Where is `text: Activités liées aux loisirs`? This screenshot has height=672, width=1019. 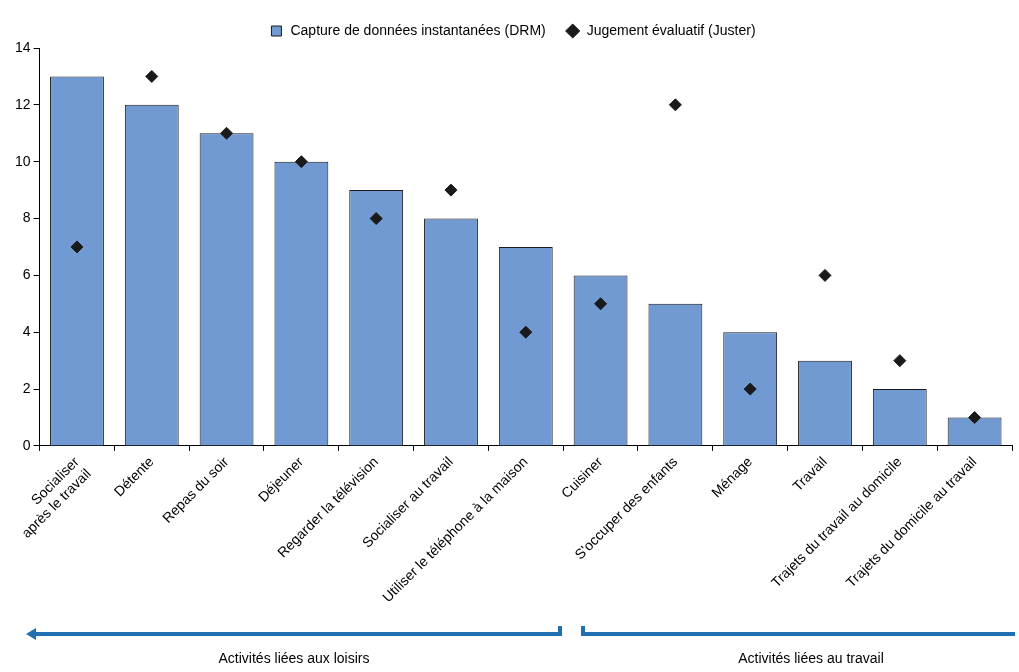
text: Activités liées aux loisirs is located at coordinates (294, 658).